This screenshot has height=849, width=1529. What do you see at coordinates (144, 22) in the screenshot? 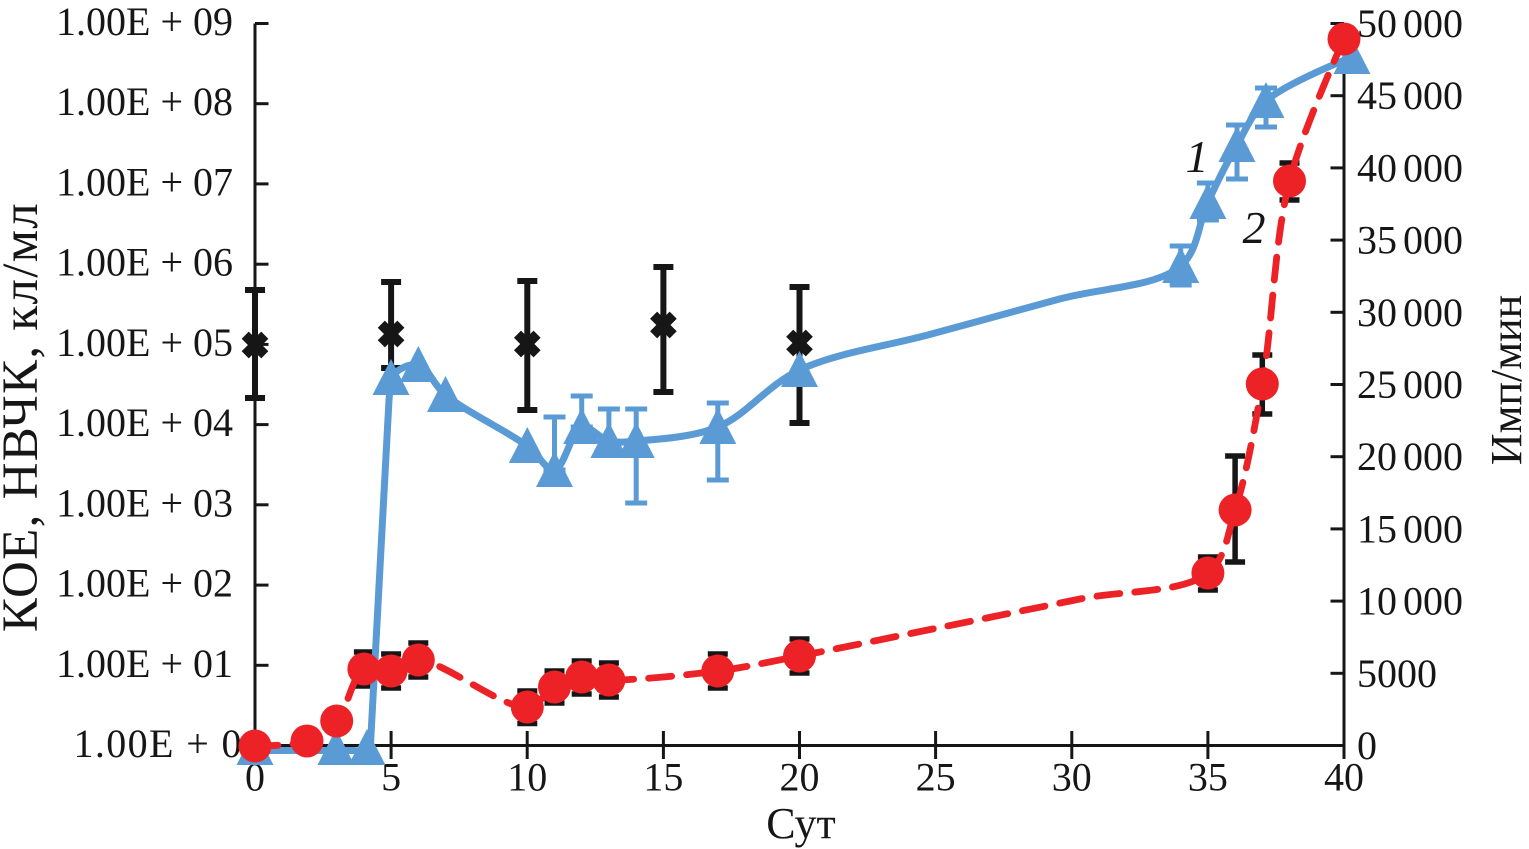
I see `svg-text: 1.00E + 09` at bounding box center [144, 22].